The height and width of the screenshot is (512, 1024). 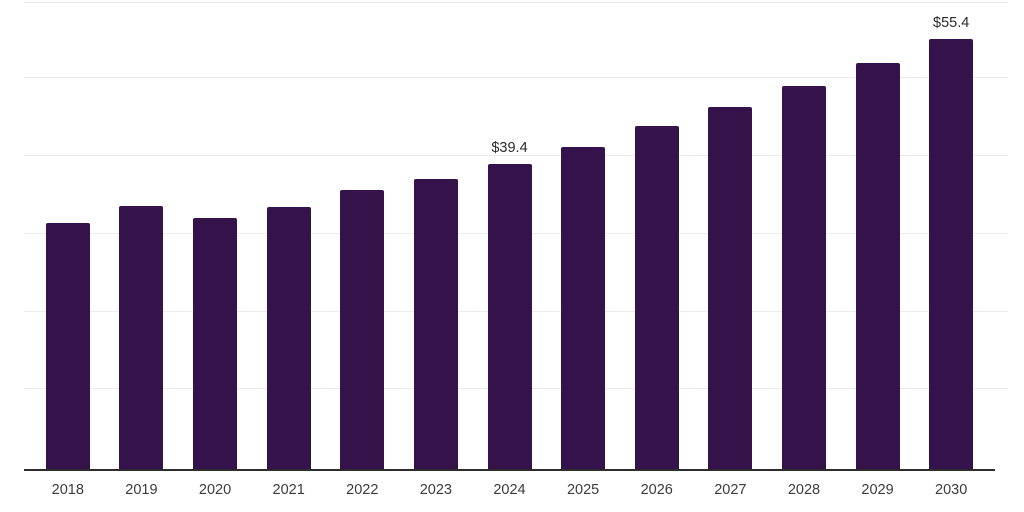 What do you see at coordinates (583, 490) in the screenshot?
I see `x-tick-2025: 2025` at bounding box center [583, 490].